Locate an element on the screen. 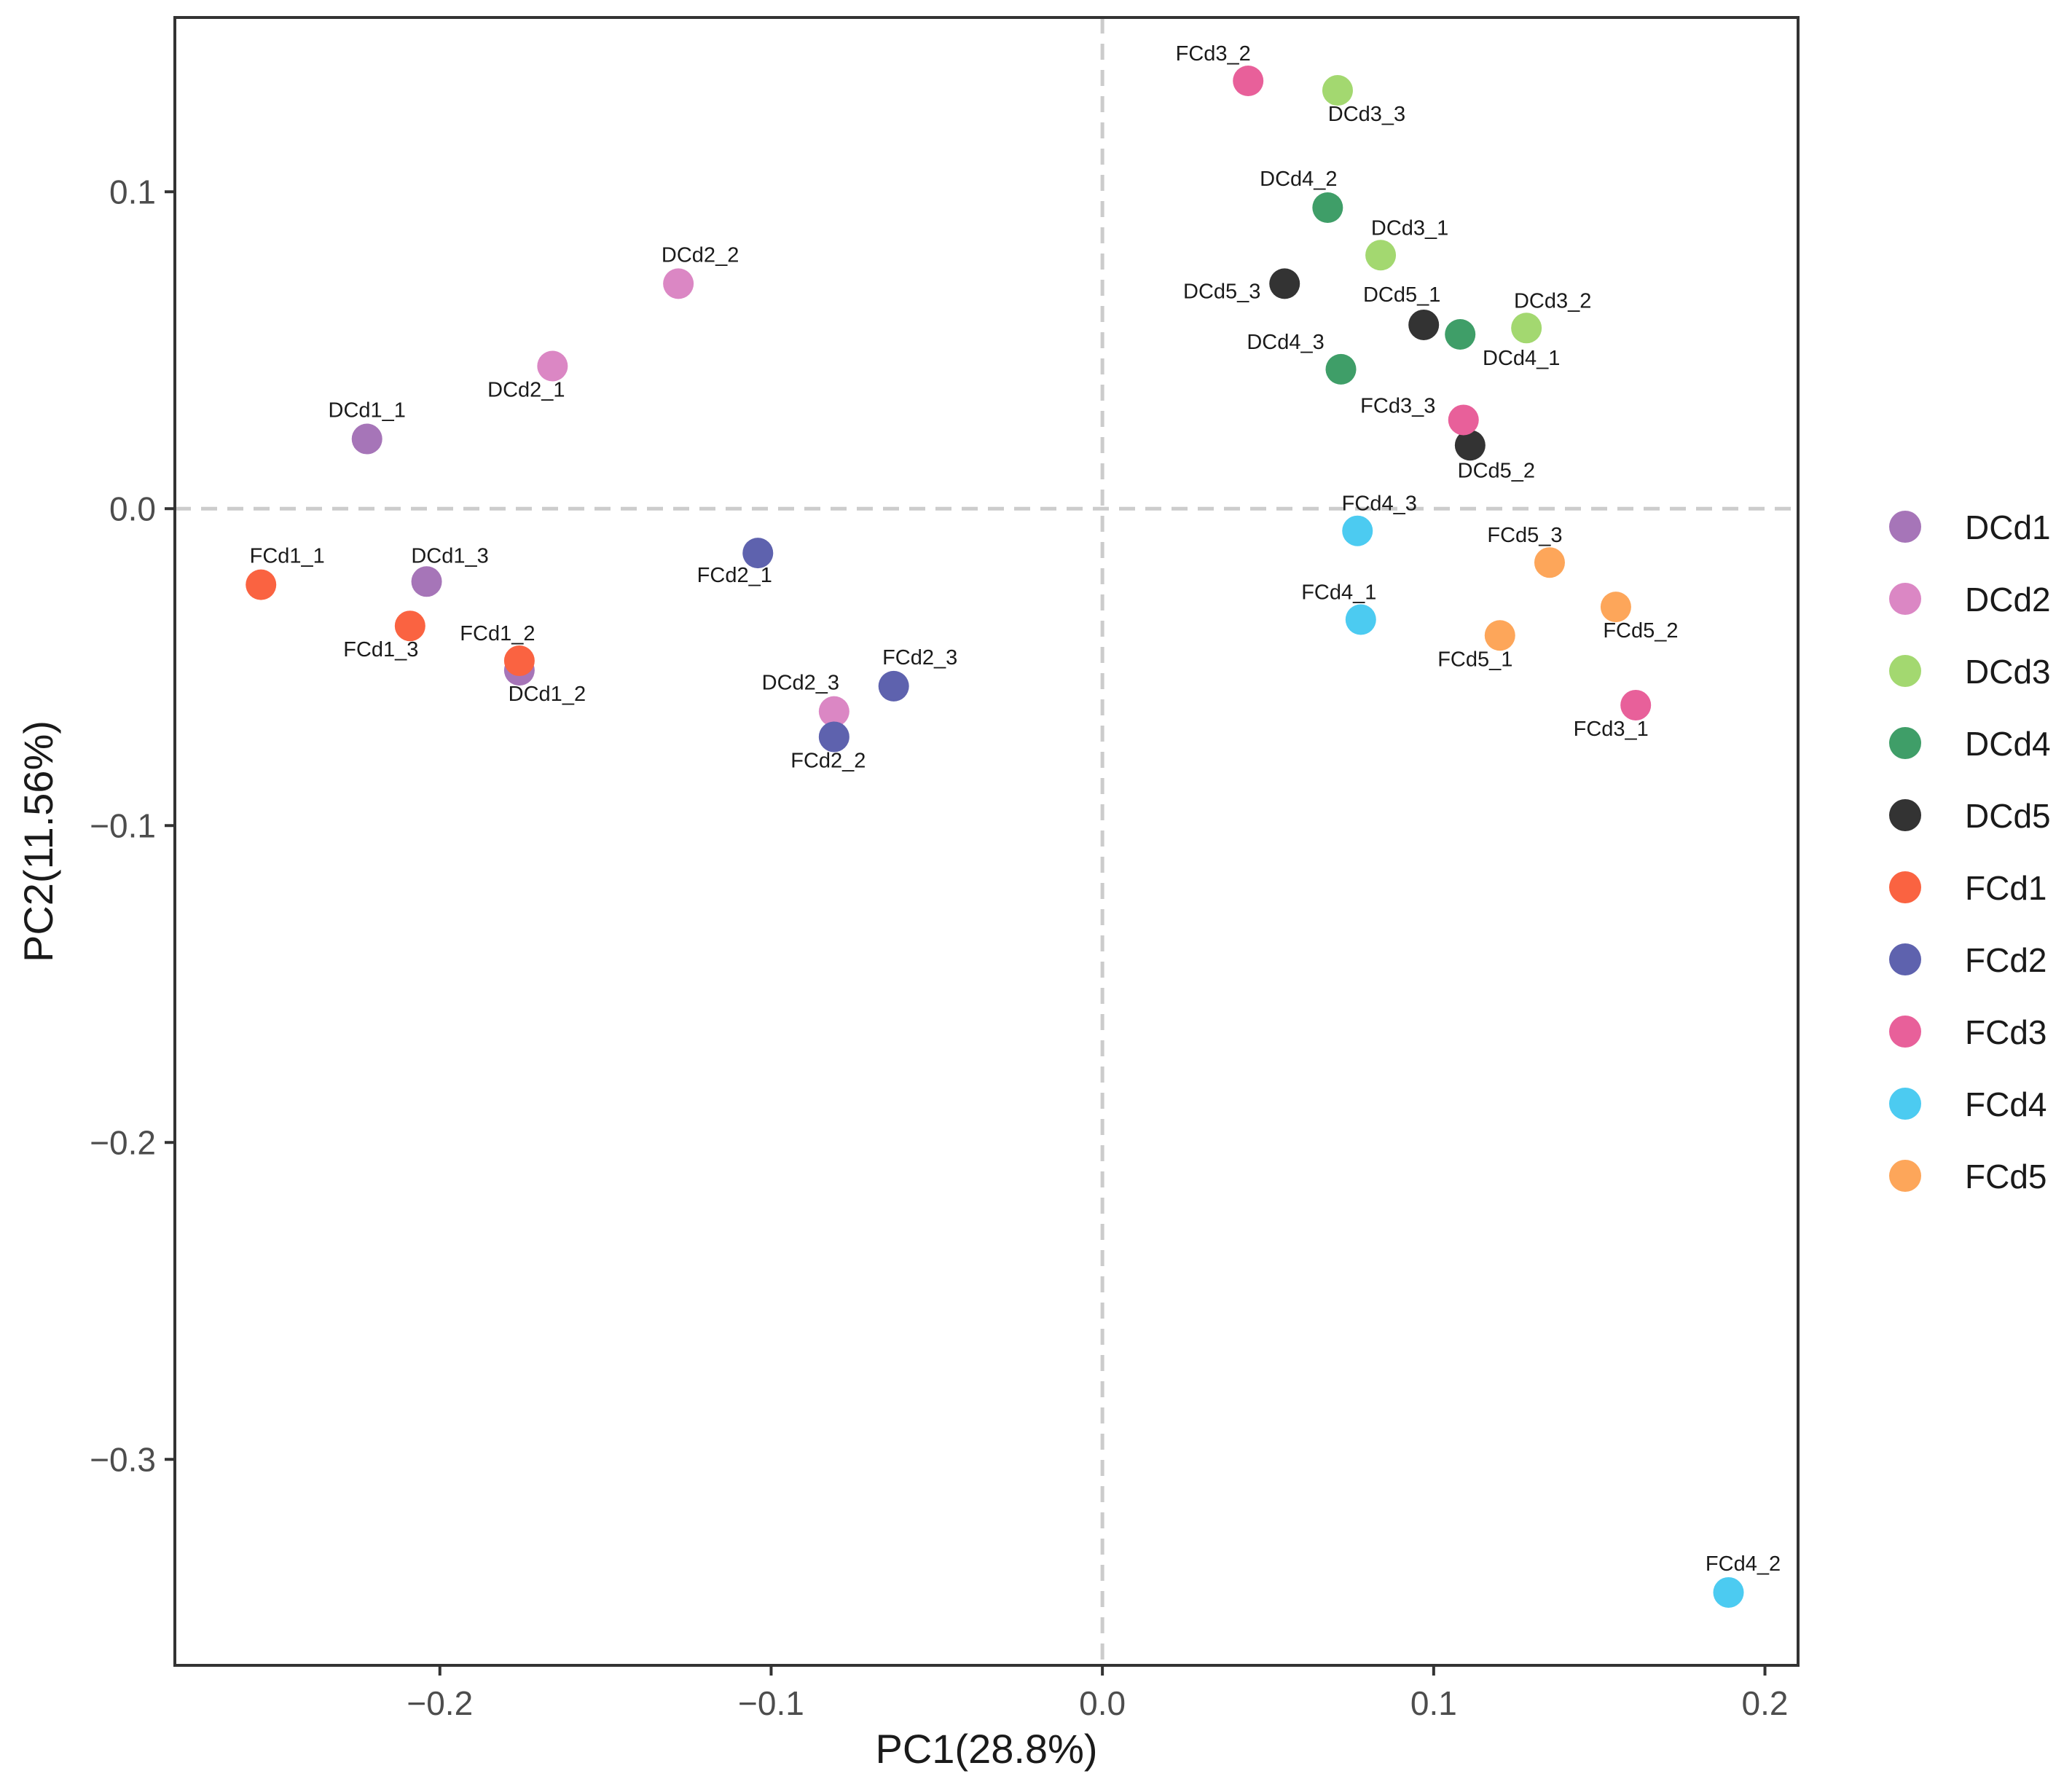 Image resolution: width=2072 pixels, height=1787 pixels. legend-label-fcd3: FCd3 is located at coordinates (2006, 1032).